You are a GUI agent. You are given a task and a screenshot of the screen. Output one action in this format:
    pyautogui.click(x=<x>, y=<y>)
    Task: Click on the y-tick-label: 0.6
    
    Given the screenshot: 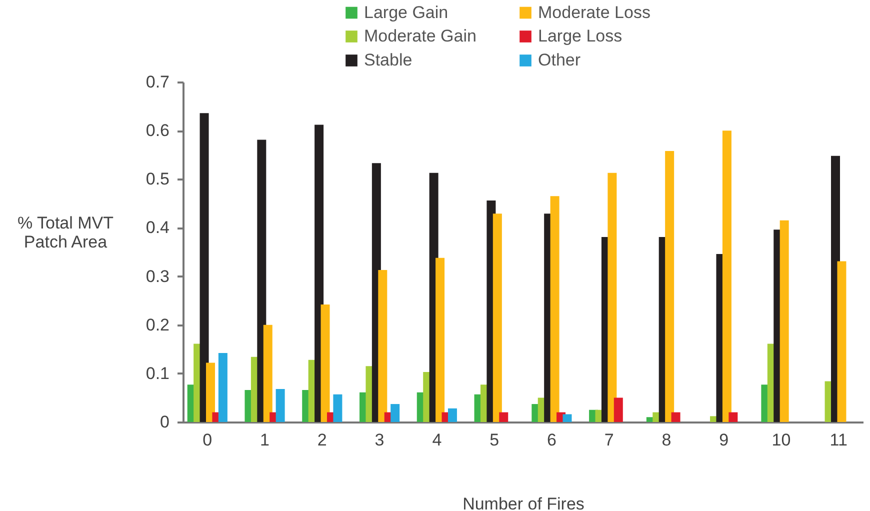 What is the action you would take?
    pyautogui.click(x=158, y=130)
    